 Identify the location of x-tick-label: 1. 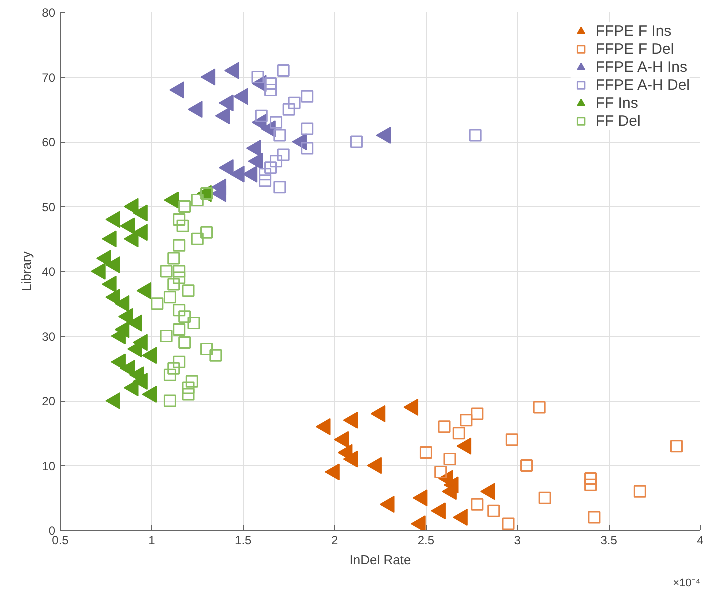
(152, 541).